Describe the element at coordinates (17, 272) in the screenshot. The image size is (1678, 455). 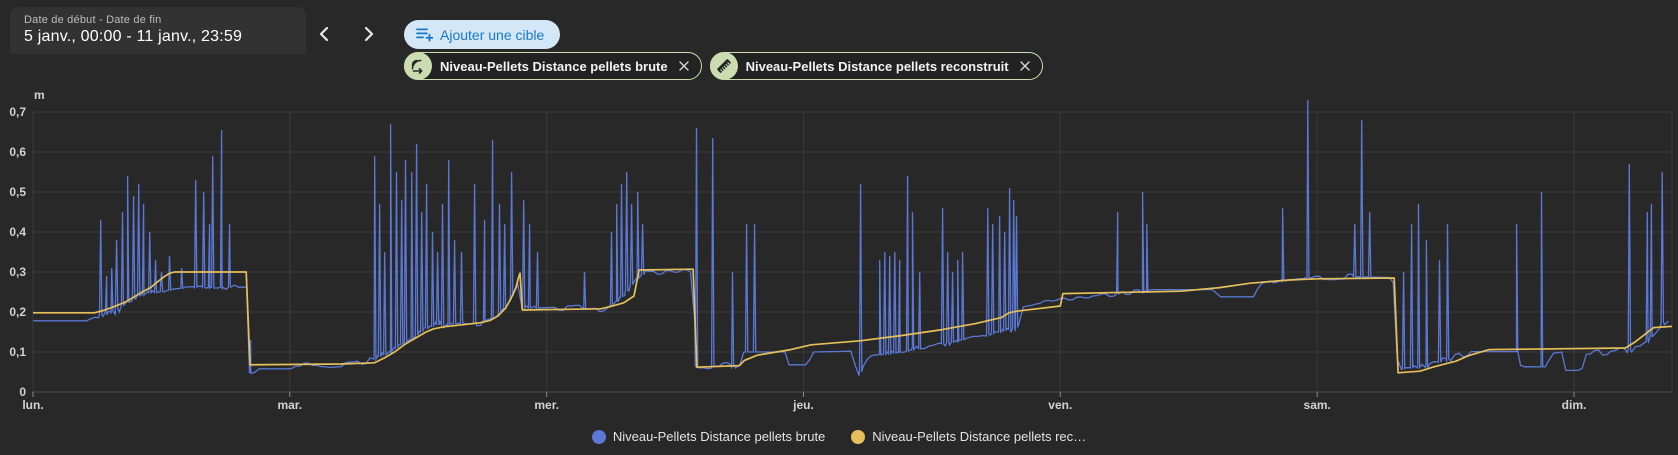
I see `svg-text: 0,3` at that location.